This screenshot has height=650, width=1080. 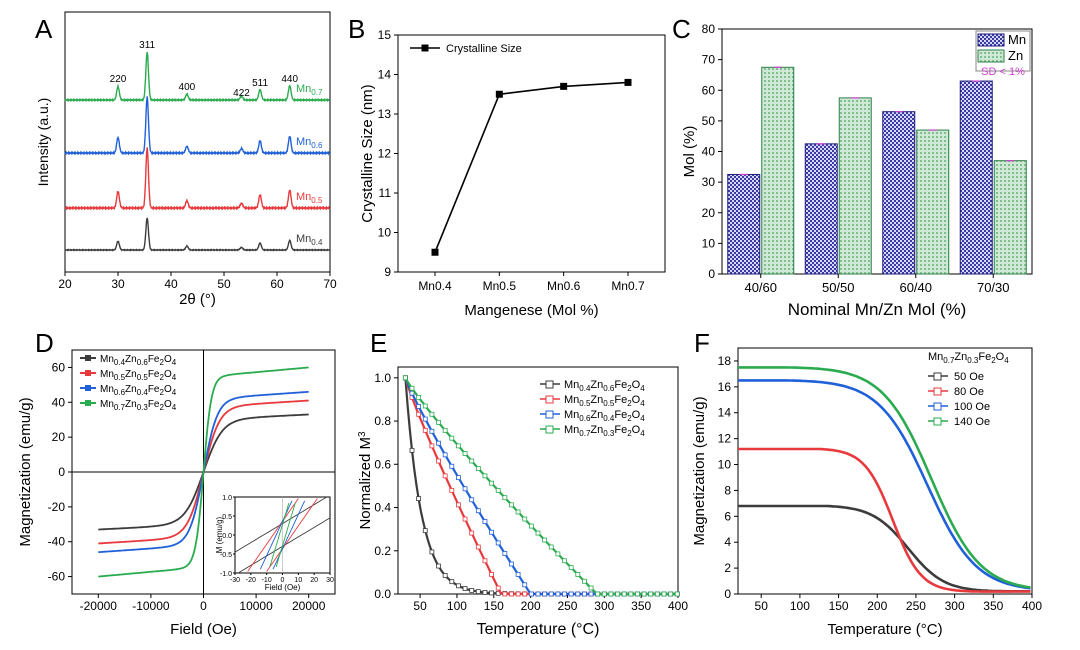 I want to click on y-axis-title: Intensity (a.u.), so click(x=43, y=142).